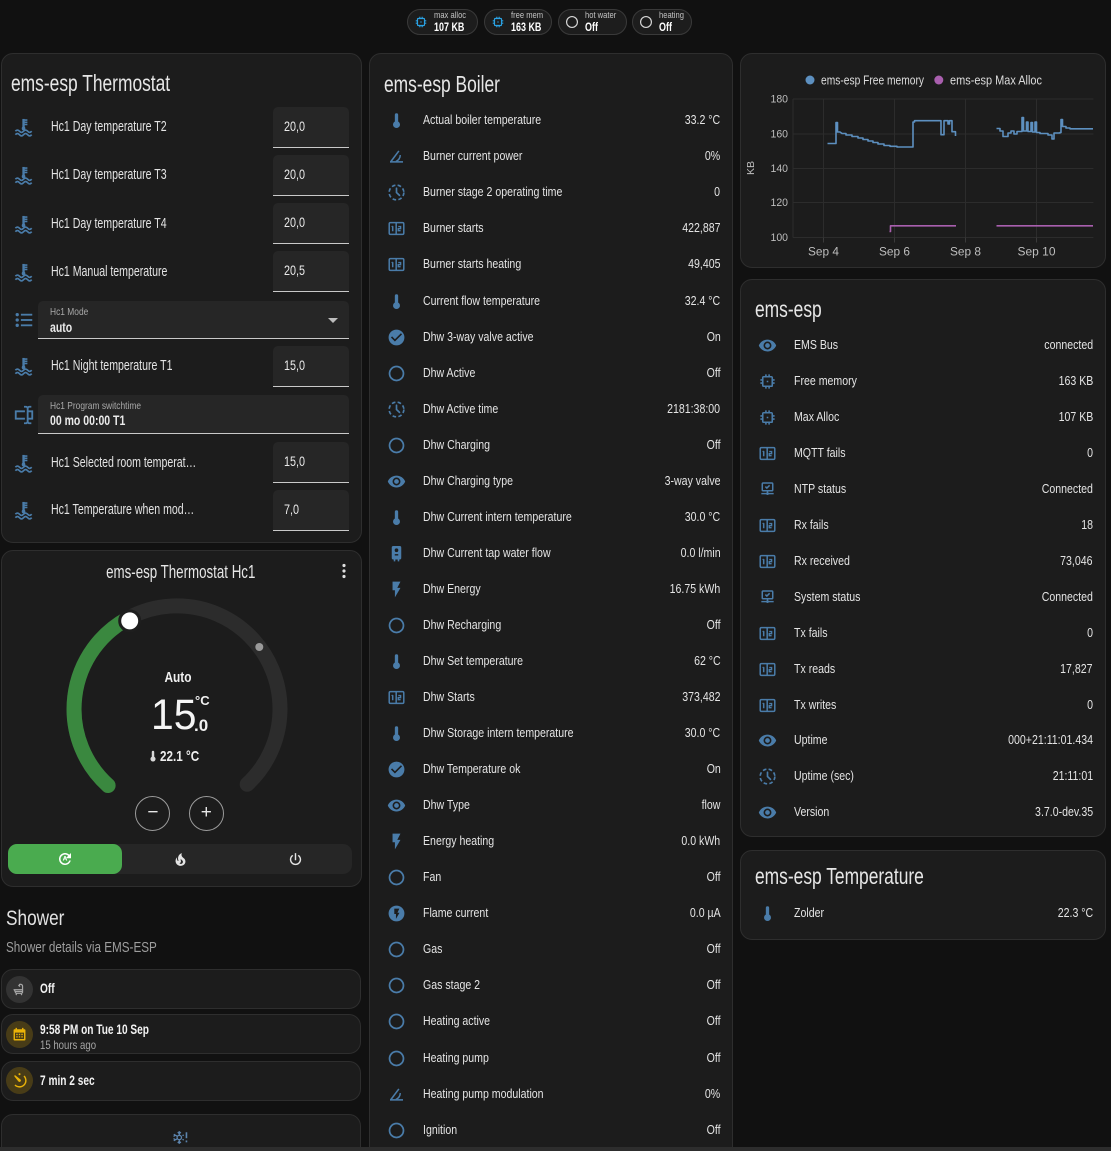  I want to click on svg-text: Sep 6, so click(894, 253).